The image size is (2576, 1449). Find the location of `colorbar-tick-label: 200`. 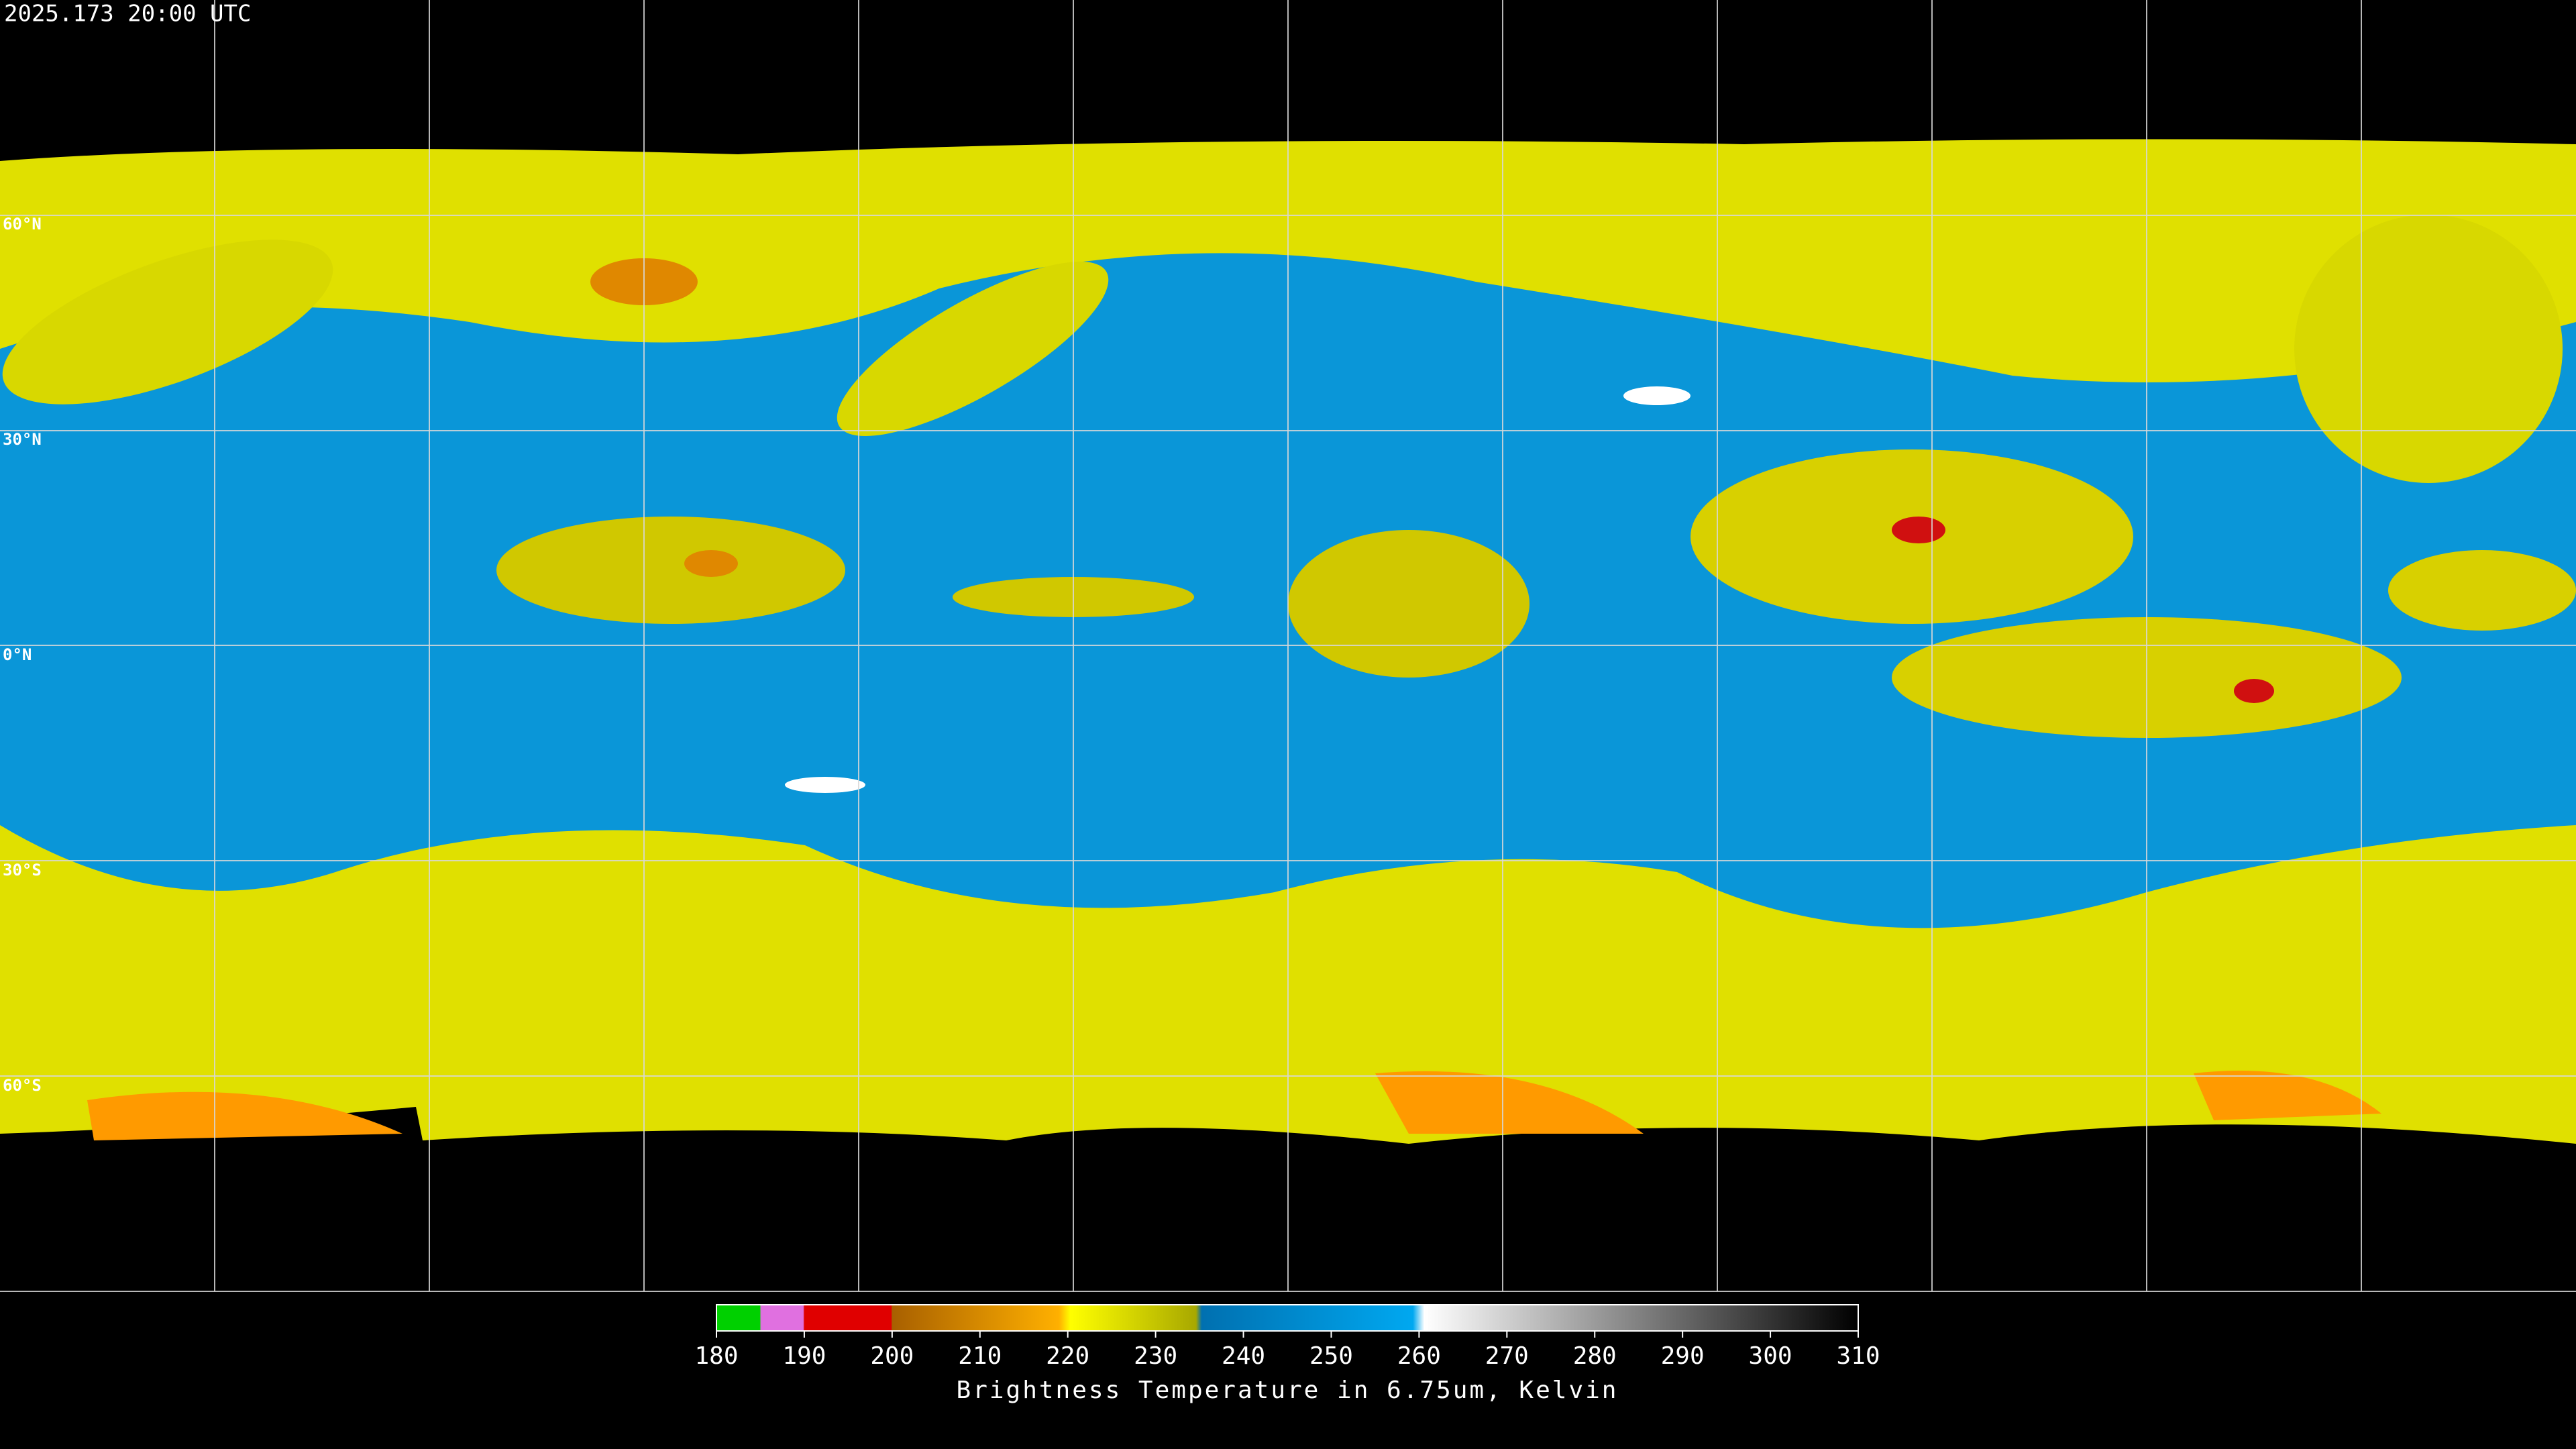

colorbar-tick-label: 200 is located at coordinates (892, 1356).